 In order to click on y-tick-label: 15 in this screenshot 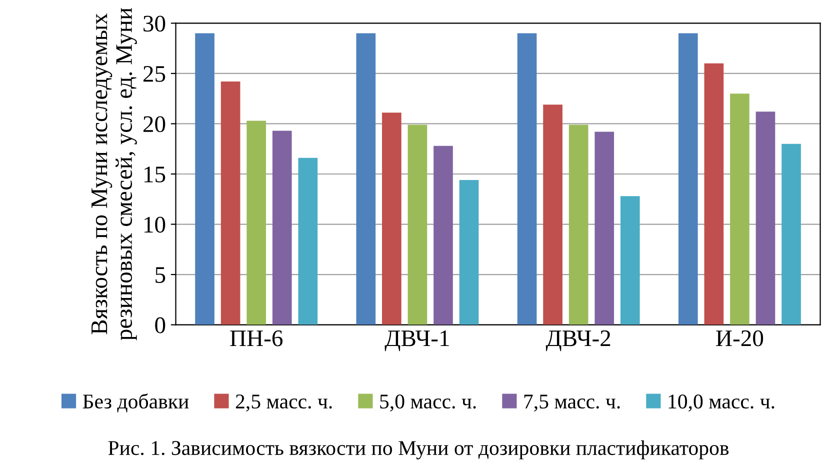, I will do `click(155, 174)`.